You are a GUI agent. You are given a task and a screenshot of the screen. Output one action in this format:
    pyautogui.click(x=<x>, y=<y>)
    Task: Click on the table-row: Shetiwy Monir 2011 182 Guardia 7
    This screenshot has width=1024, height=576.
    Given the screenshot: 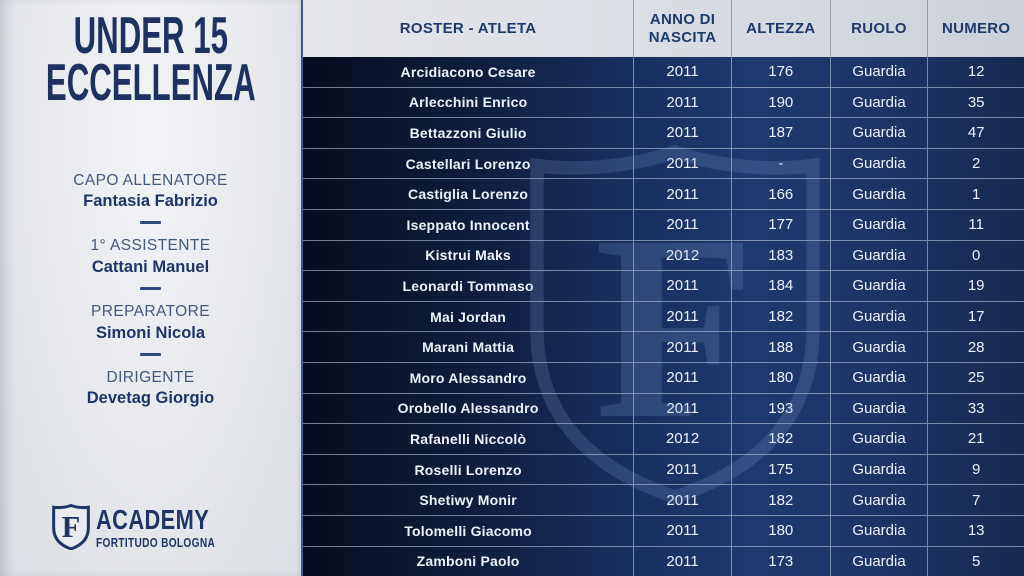 What is the action you would take?
    pyautogui.click(x=663, y=499)
    